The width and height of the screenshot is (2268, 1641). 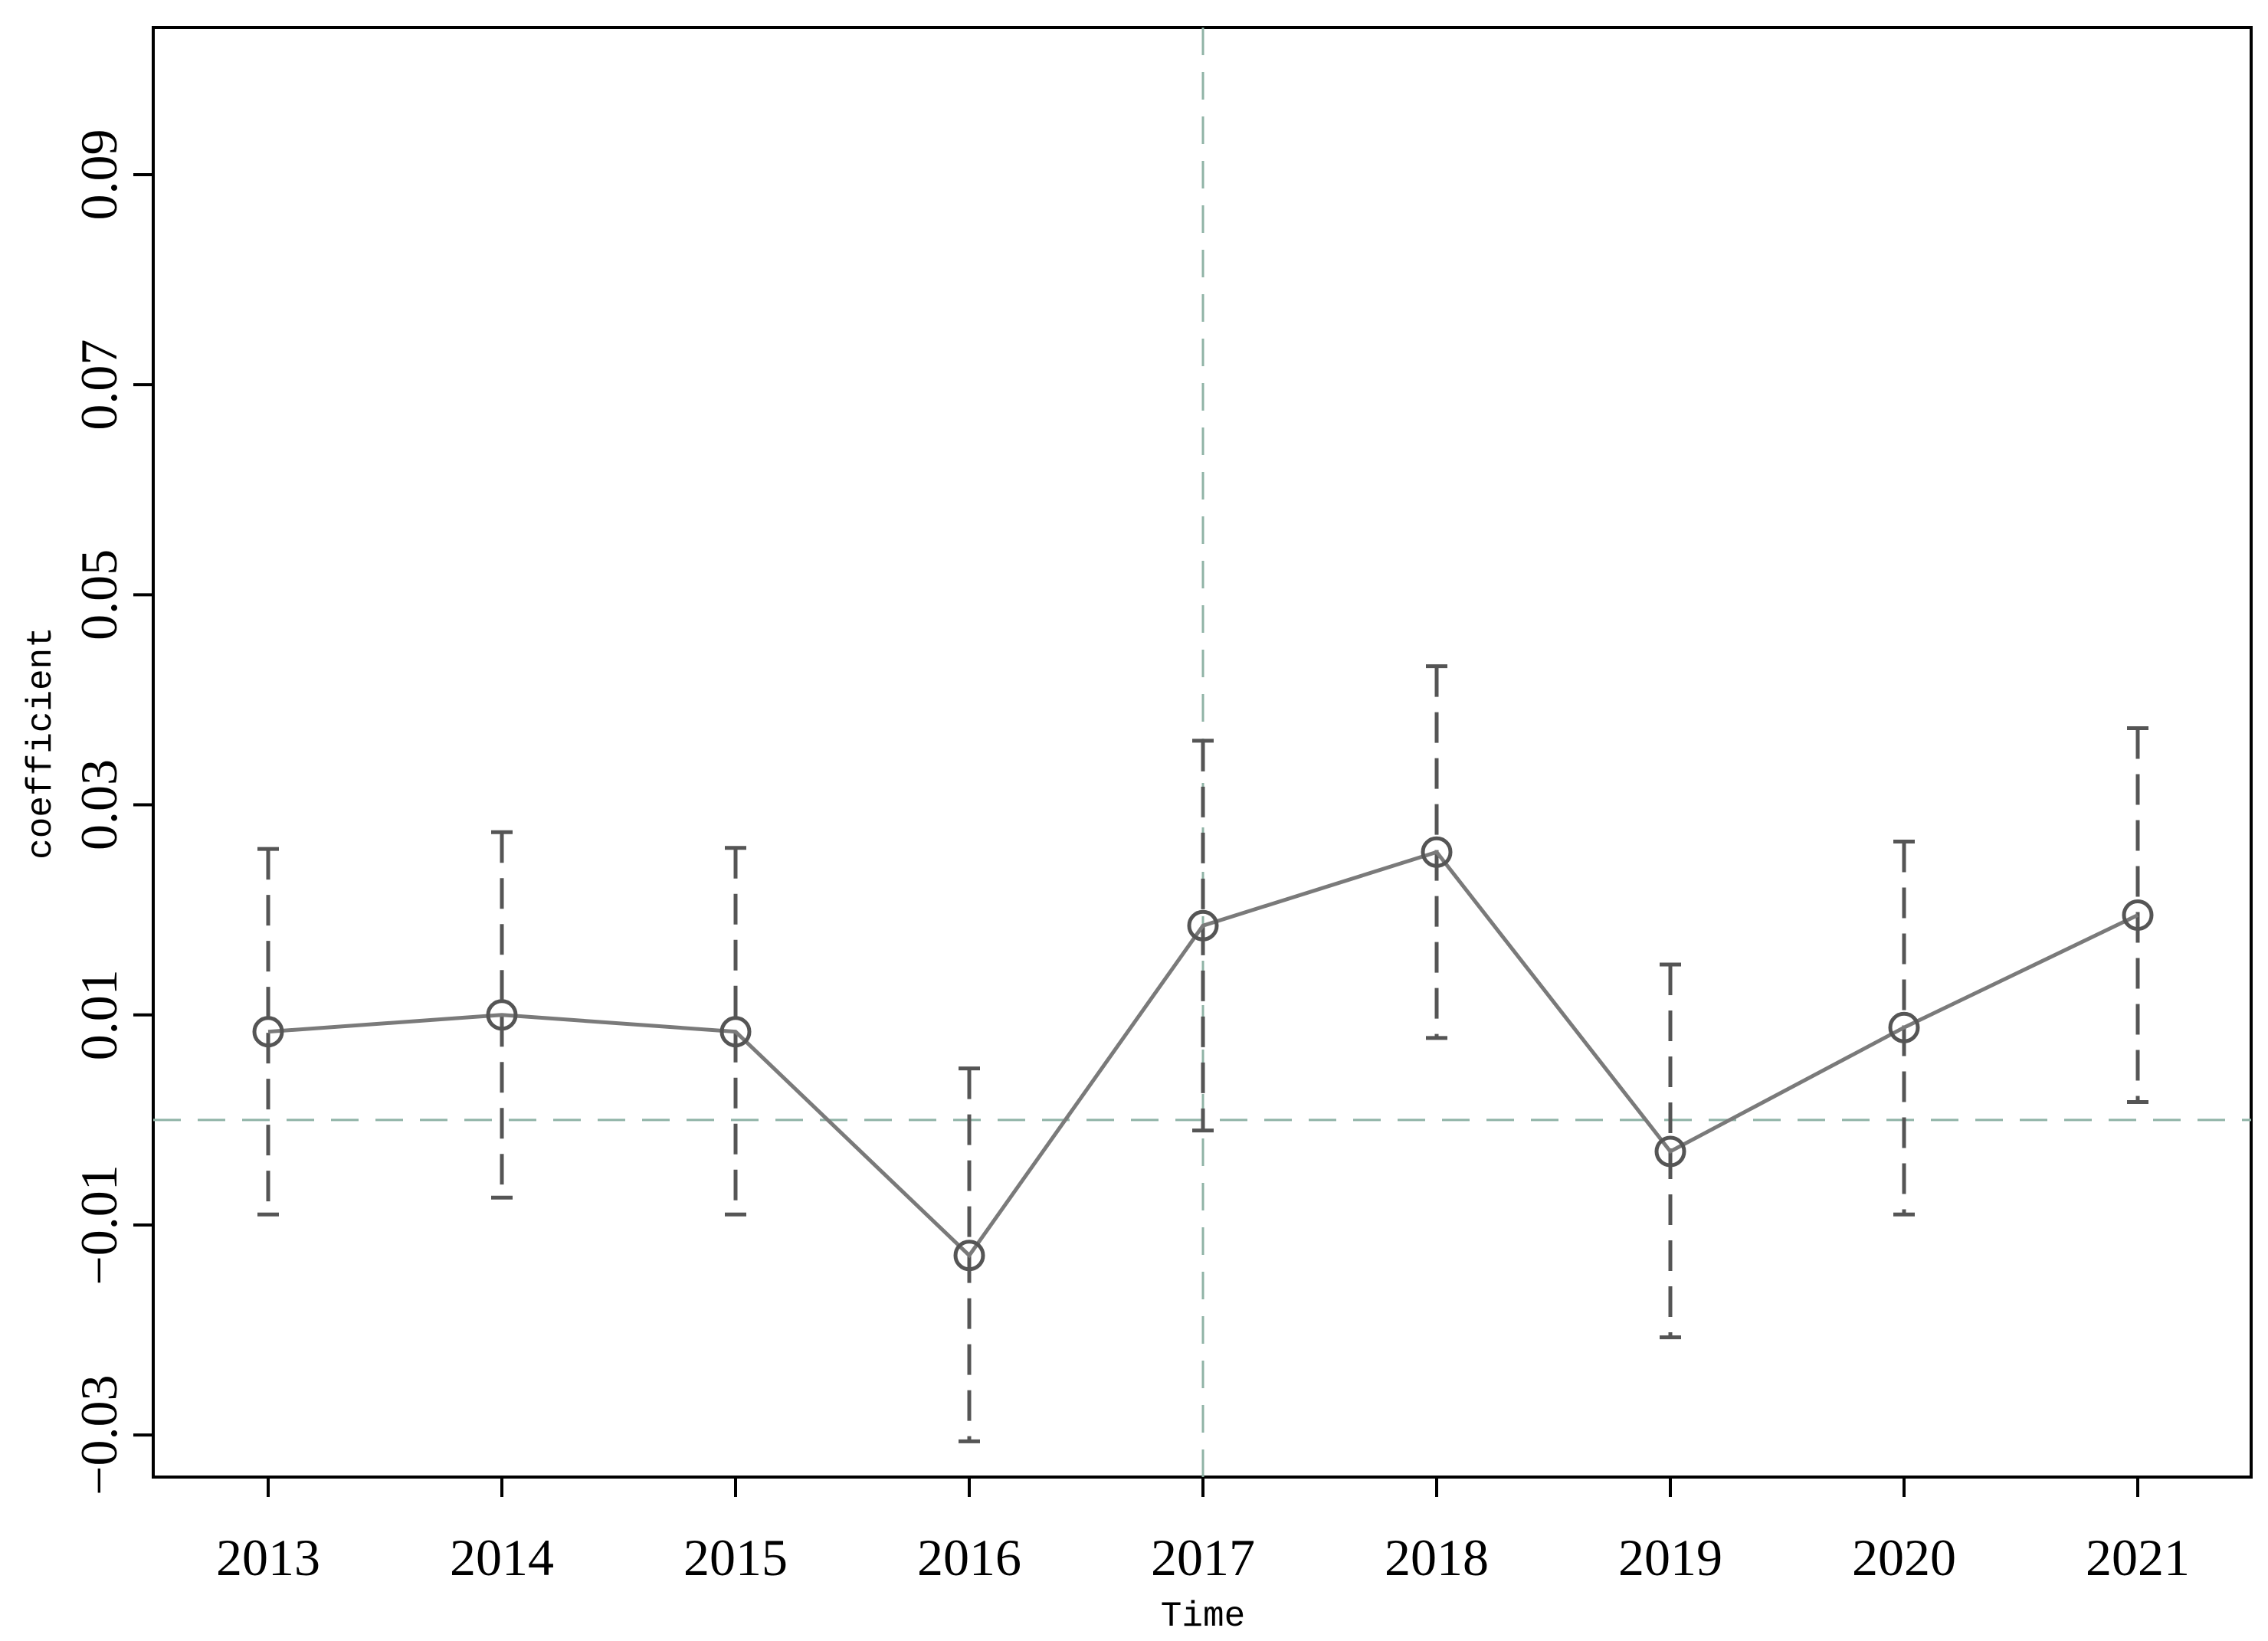 What do you see at coordinates (2138, 1558) in the screenshot?
I see `x-tick-label-2021: 2021` at bounding box center [2138, 1558].